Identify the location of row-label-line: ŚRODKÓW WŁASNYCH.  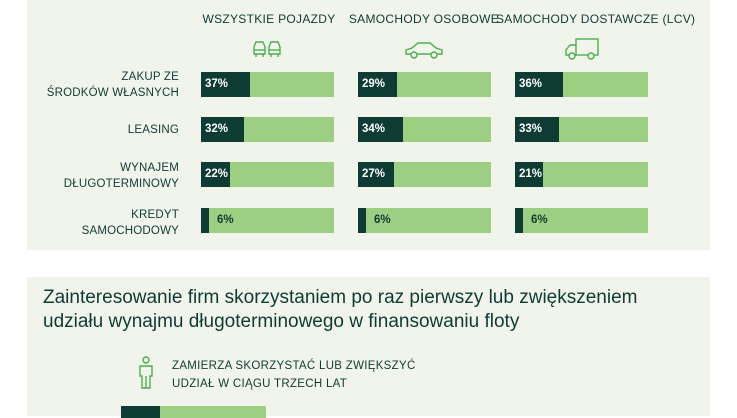
(112, 93).